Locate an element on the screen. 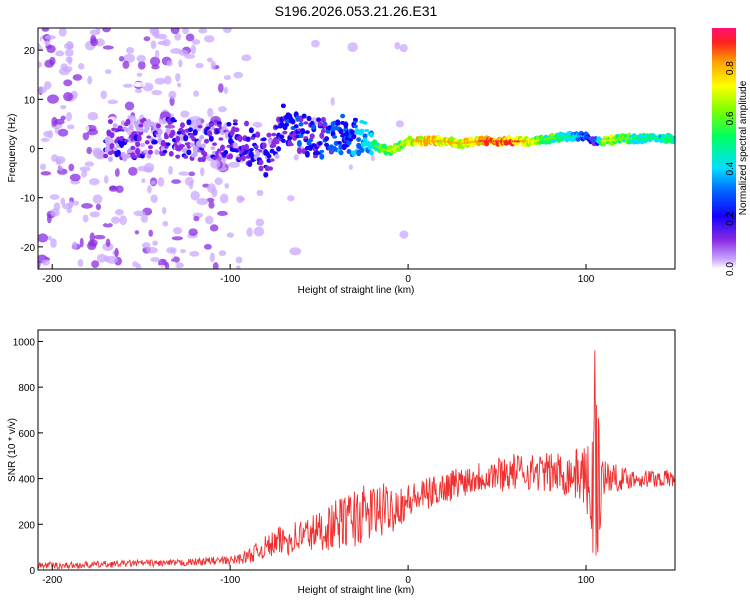 The image size is (750, 600). colorbar-label: Normalized spectral amplitude is located at coordinates (743, 147).